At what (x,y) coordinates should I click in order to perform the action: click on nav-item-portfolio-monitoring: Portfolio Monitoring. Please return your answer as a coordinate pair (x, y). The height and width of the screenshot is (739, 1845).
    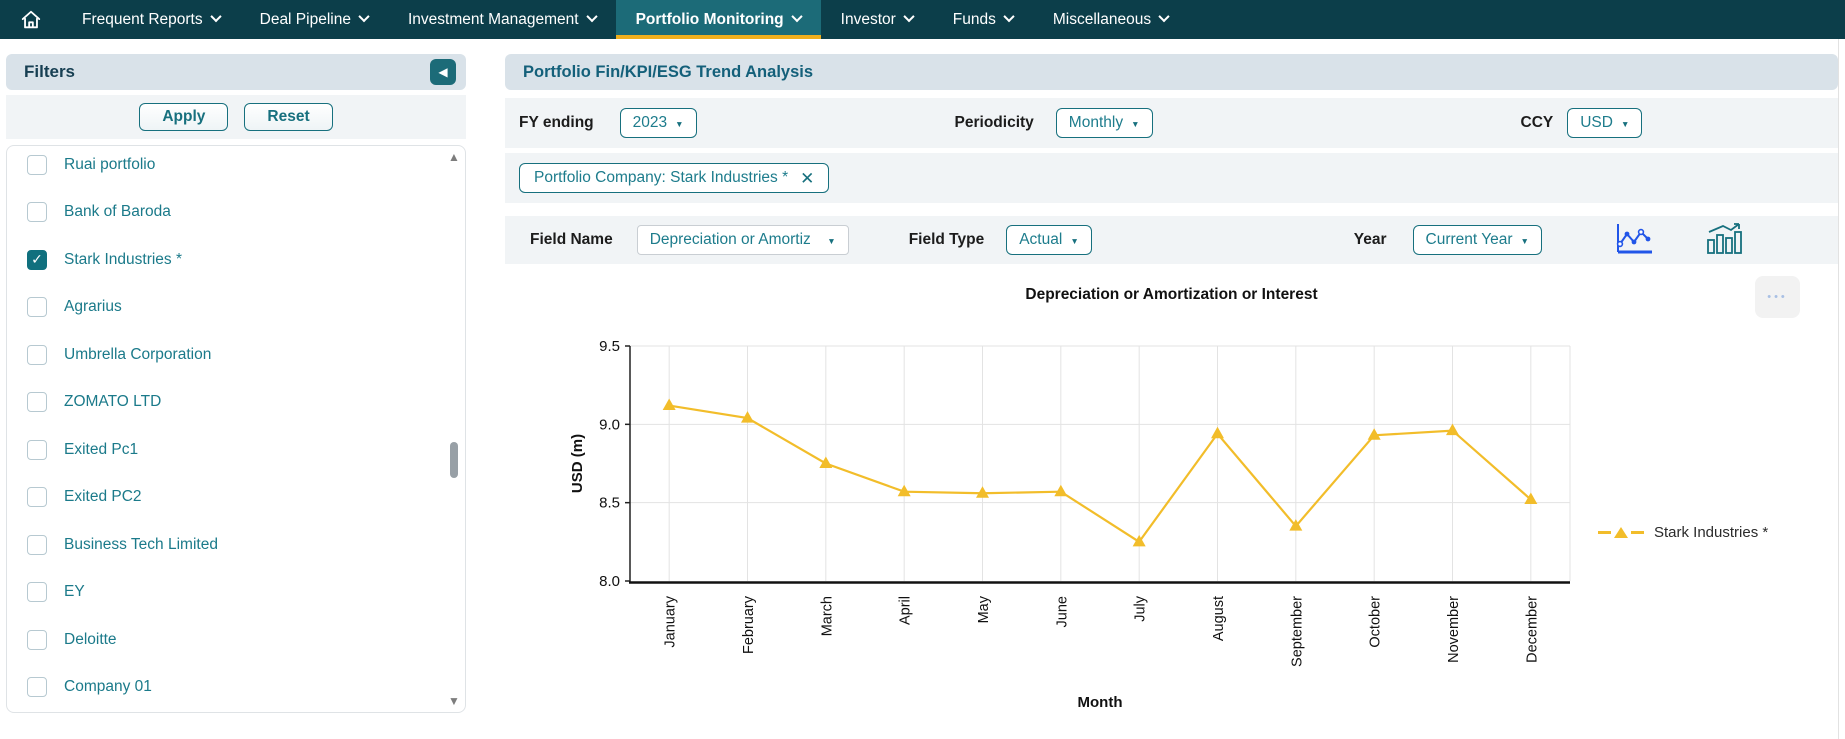
    Looking at the image, I should click on (718, 19).